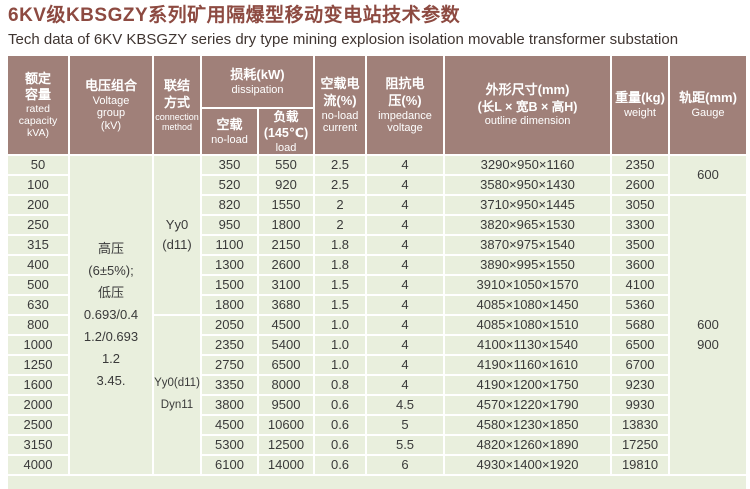 The height and width of the screenshot is (489, 750). I want to click on header-text: dissipation, so click(257, 89).